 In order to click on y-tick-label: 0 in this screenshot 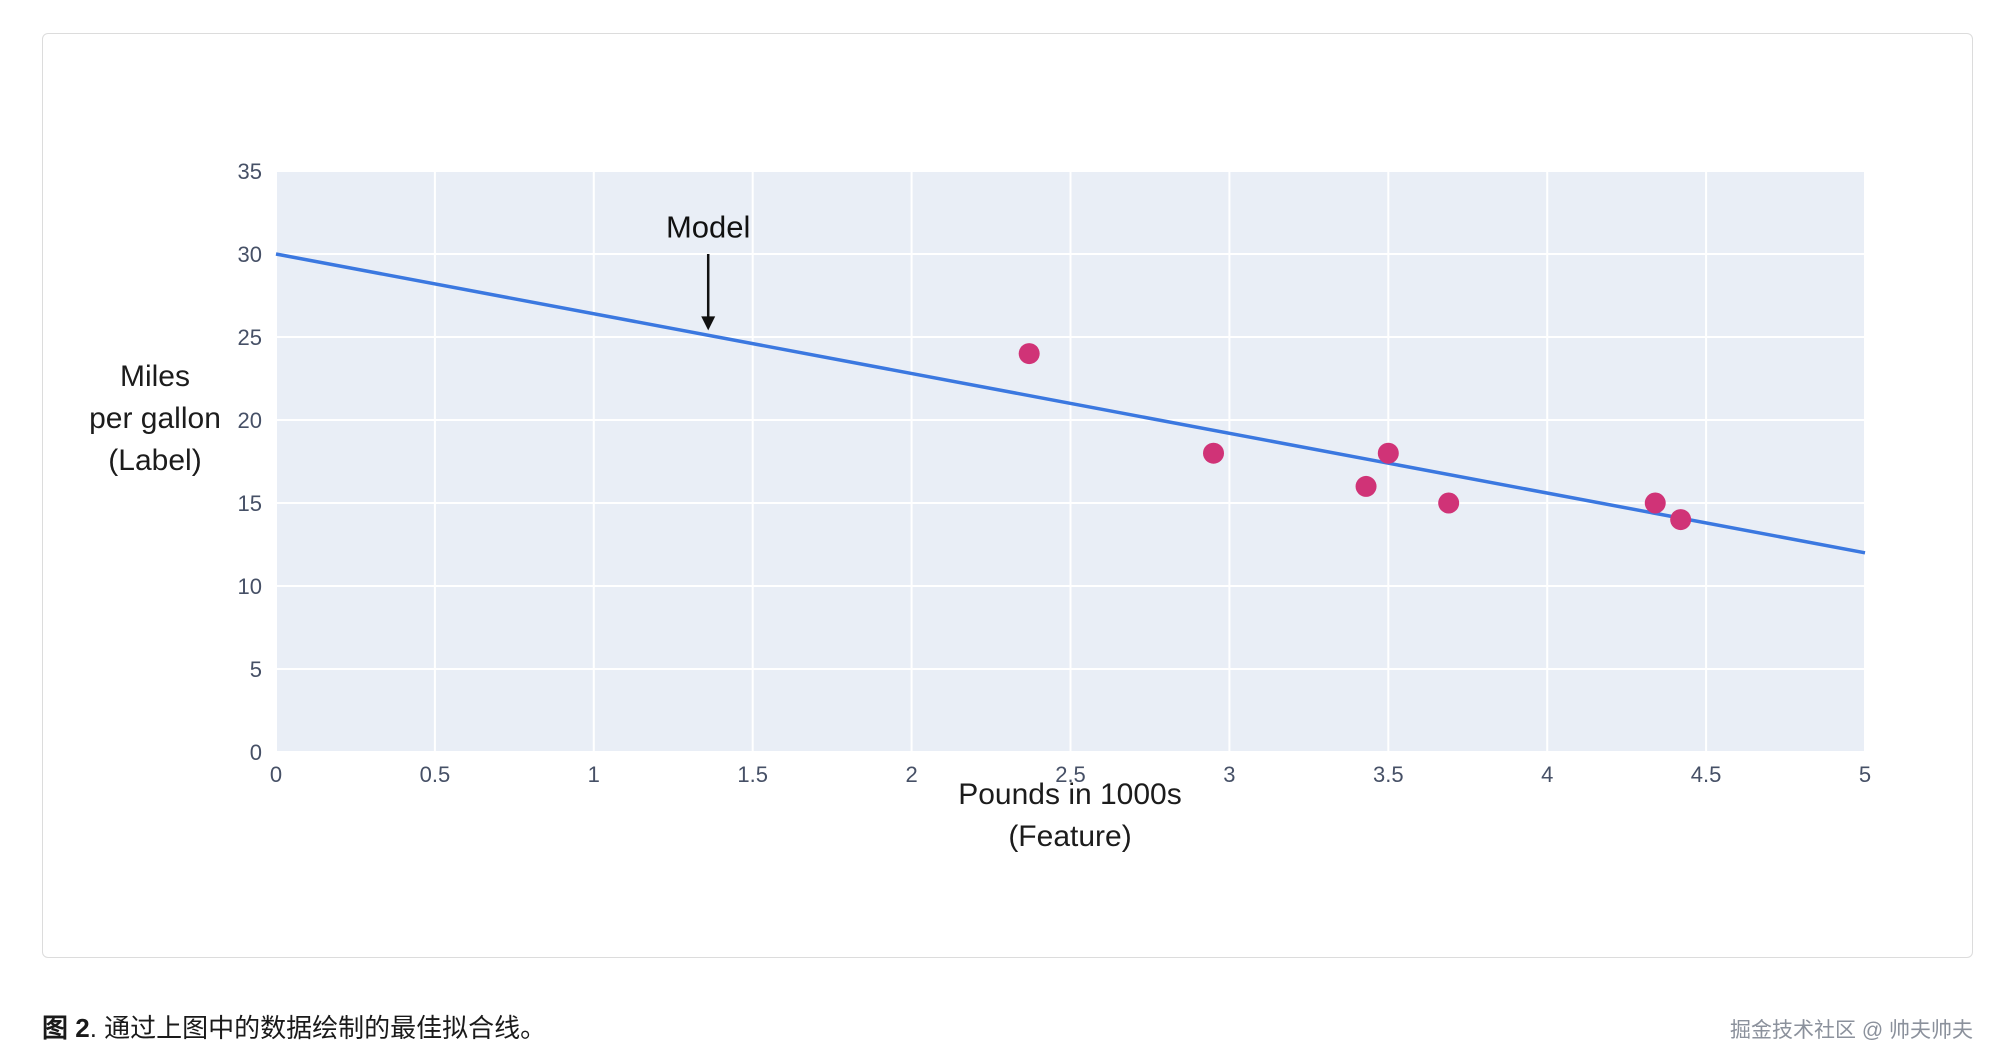, I will do `click(256, 752)`.